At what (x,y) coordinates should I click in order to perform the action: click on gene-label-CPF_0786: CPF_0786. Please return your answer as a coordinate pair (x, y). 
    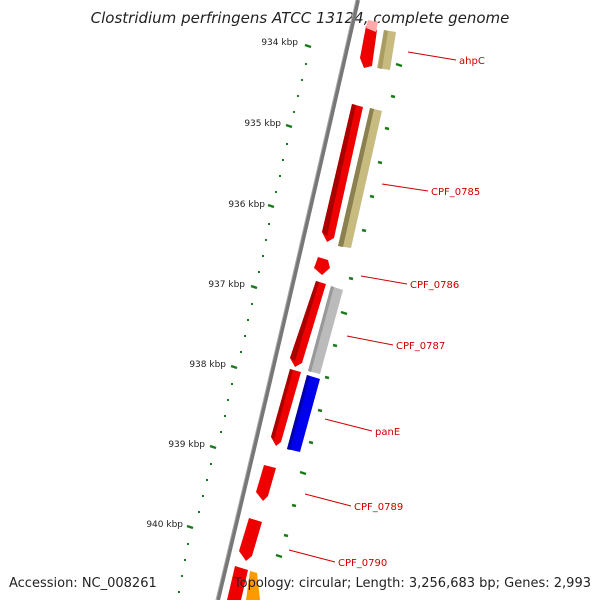
    Looking at the image, I should click on (434, 285).